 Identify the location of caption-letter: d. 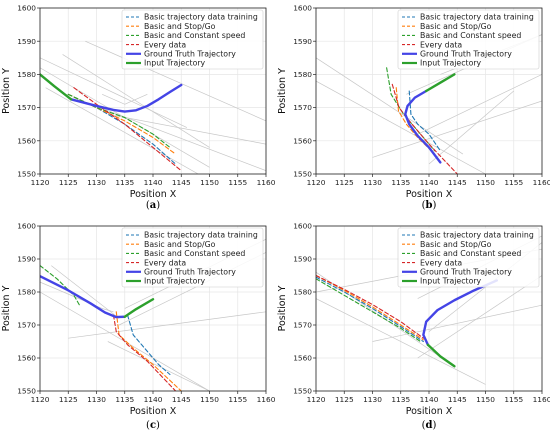
(429, 425).